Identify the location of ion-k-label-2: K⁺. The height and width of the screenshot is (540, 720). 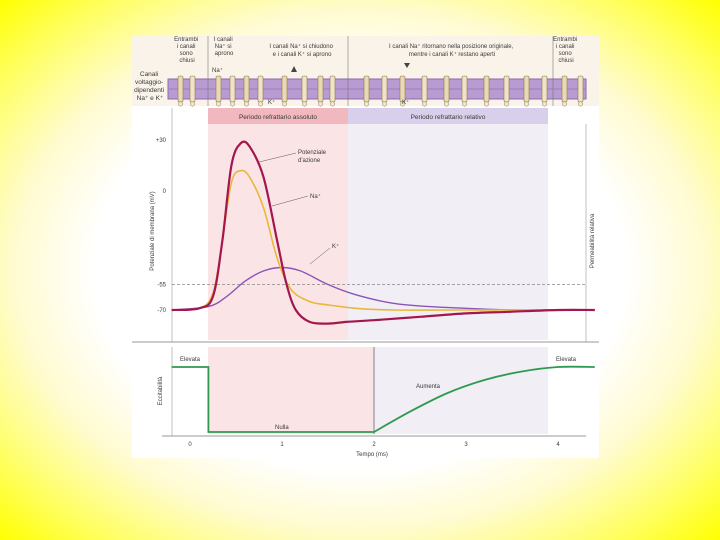
(405, 102).